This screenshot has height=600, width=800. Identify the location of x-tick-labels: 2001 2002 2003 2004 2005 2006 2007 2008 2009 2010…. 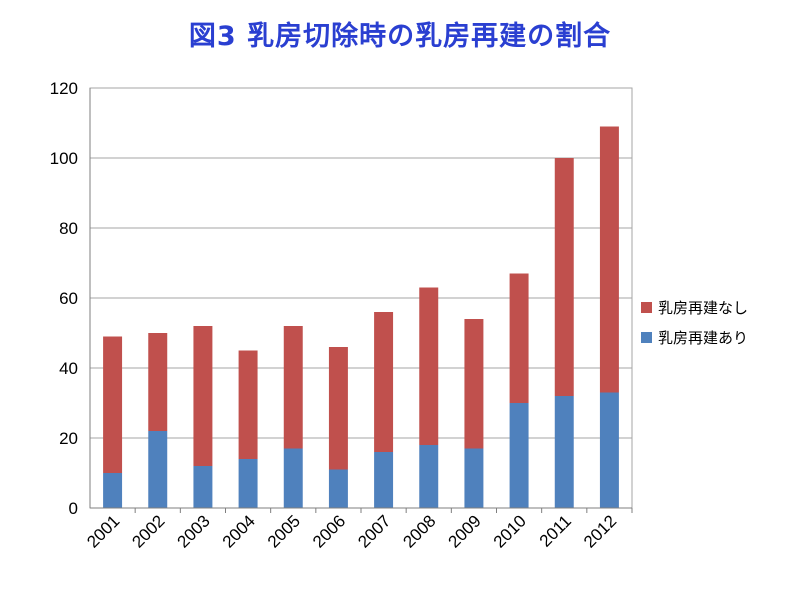
(351, 531).